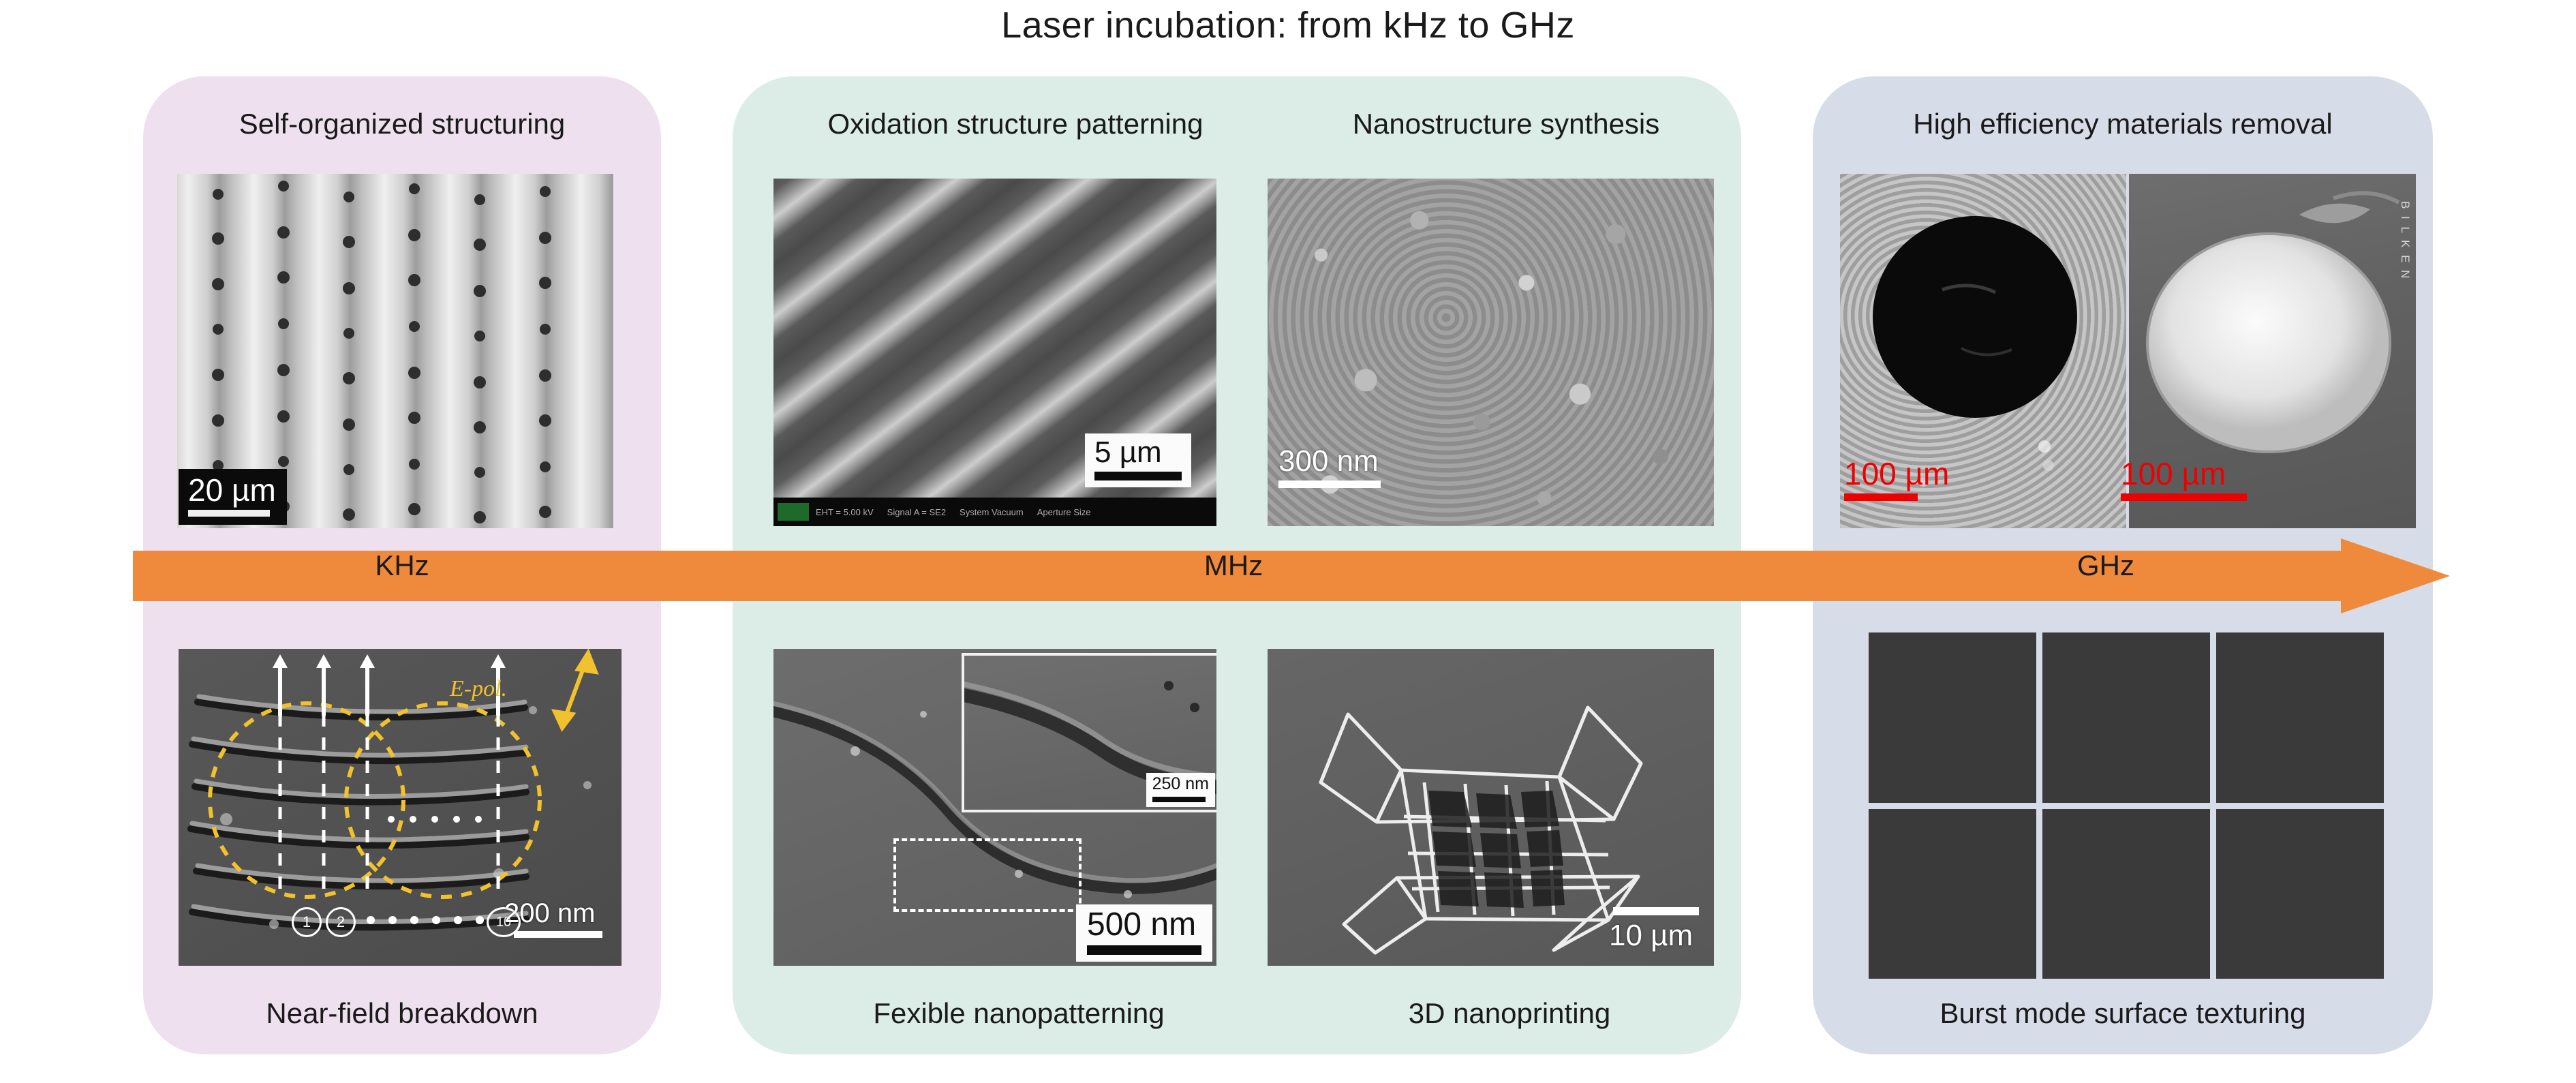 The image size is (2576, 1083). Describe the element at coordinates (232, 490) in the screenshot. I see `scale-bar-label: 20 µm` at that location.